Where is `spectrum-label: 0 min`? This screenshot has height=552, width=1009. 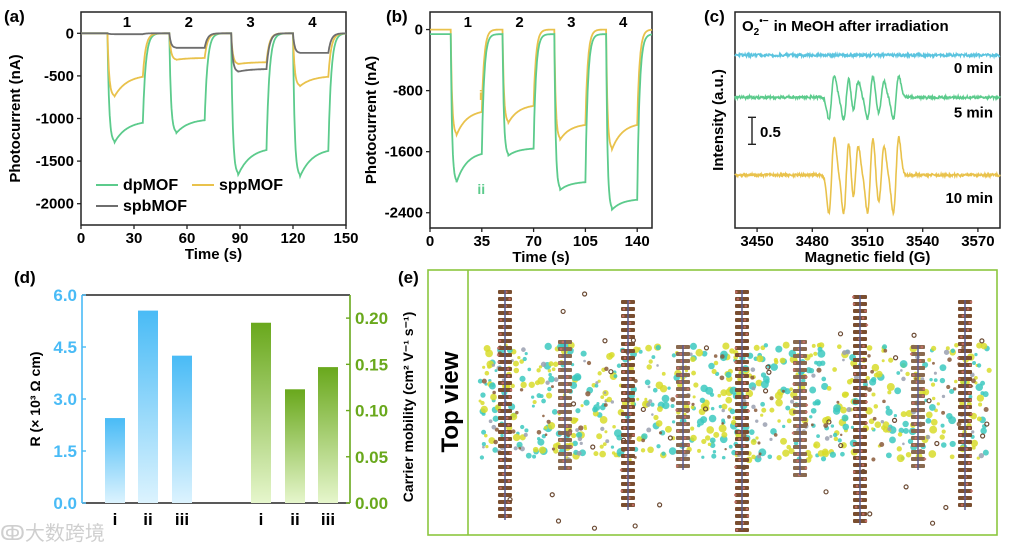 spectrum-label: 0 min is located at coordinates (973, 68).